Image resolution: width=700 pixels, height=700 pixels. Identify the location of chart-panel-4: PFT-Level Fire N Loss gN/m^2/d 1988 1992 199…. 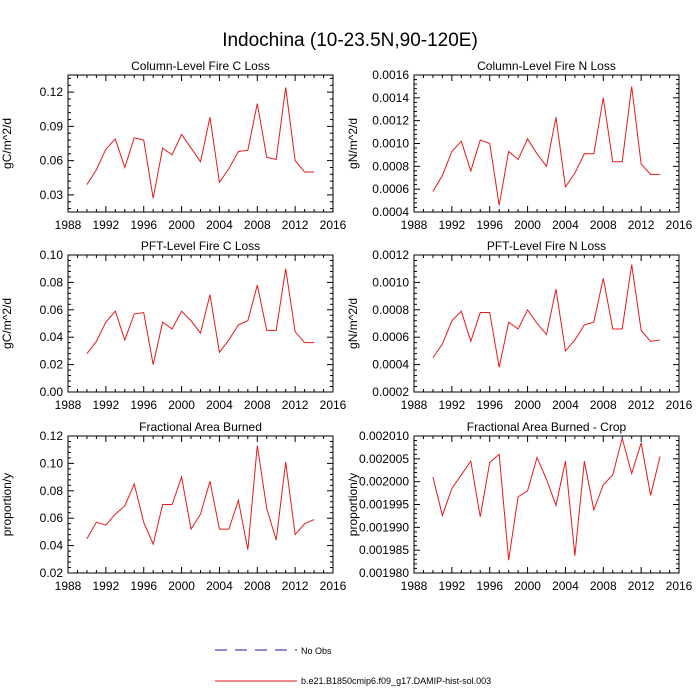
(519, 325).